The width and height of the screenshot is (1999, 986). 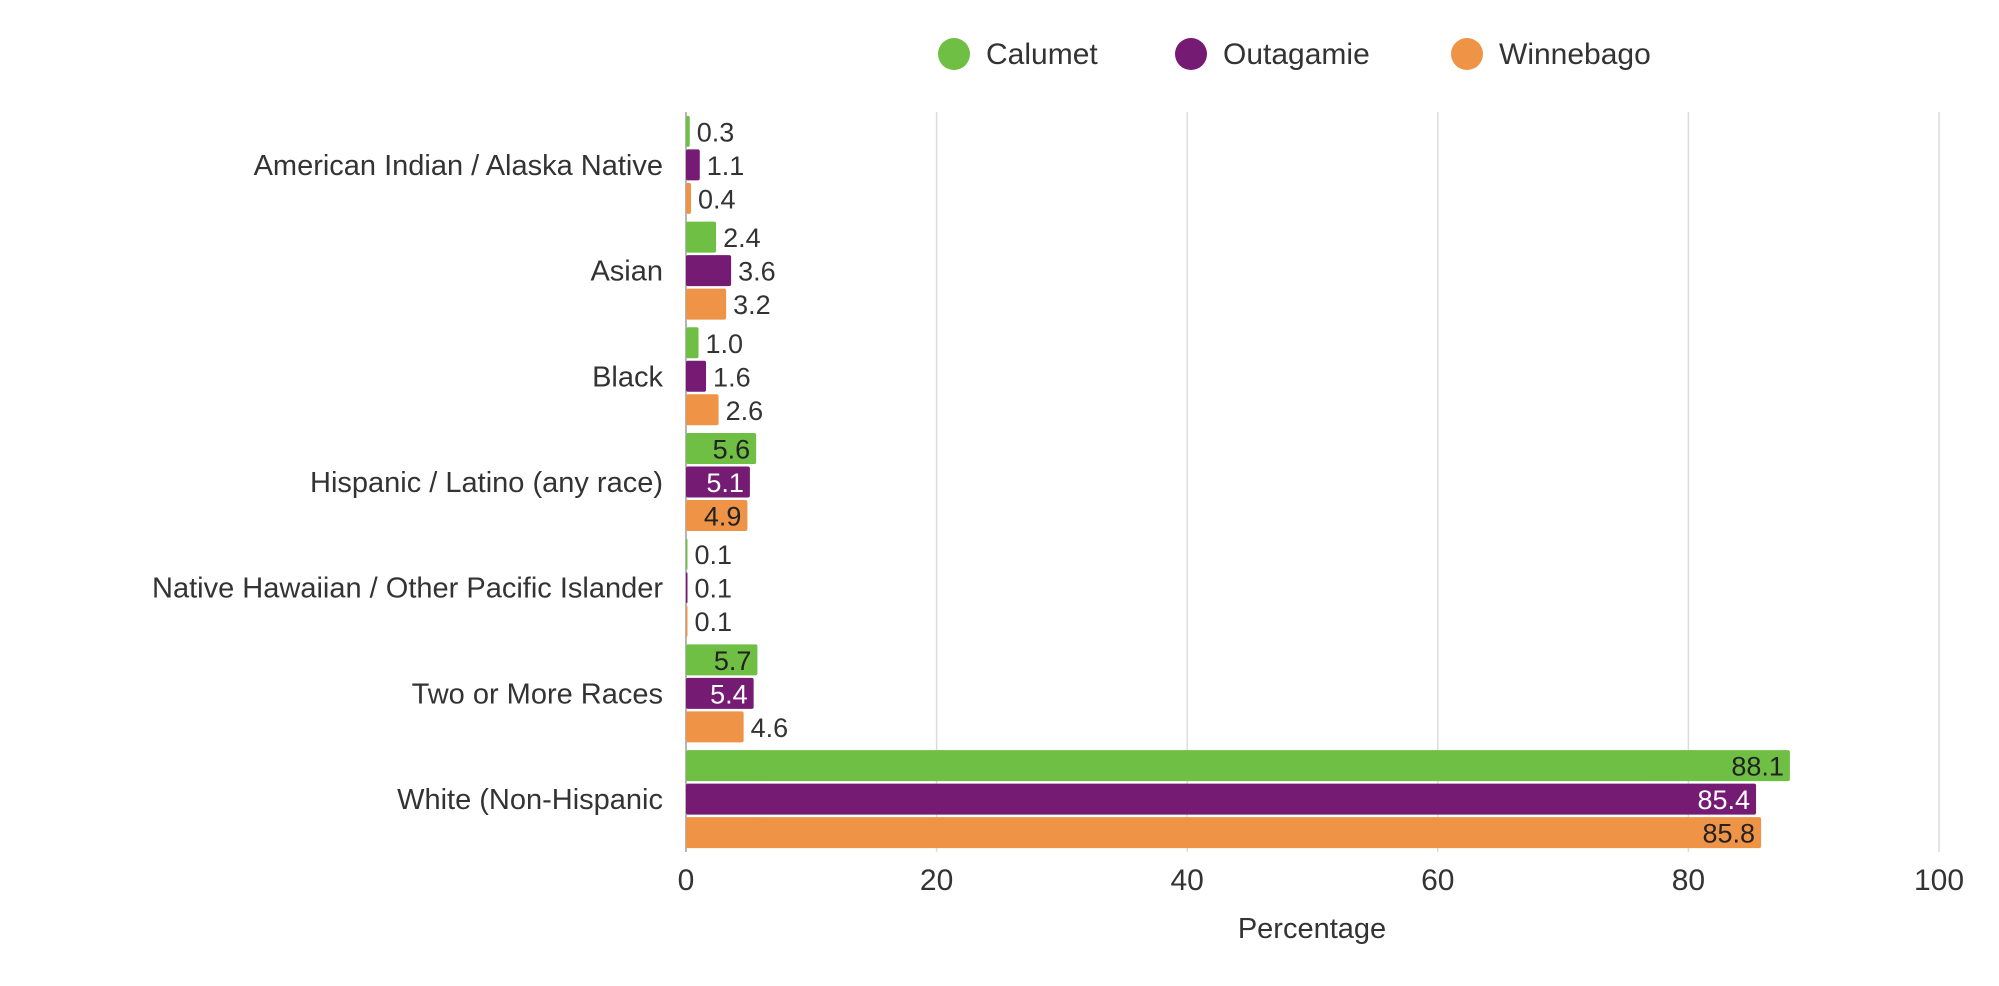 I want to click on data-label: 3.2, so click(x=752, y=305).